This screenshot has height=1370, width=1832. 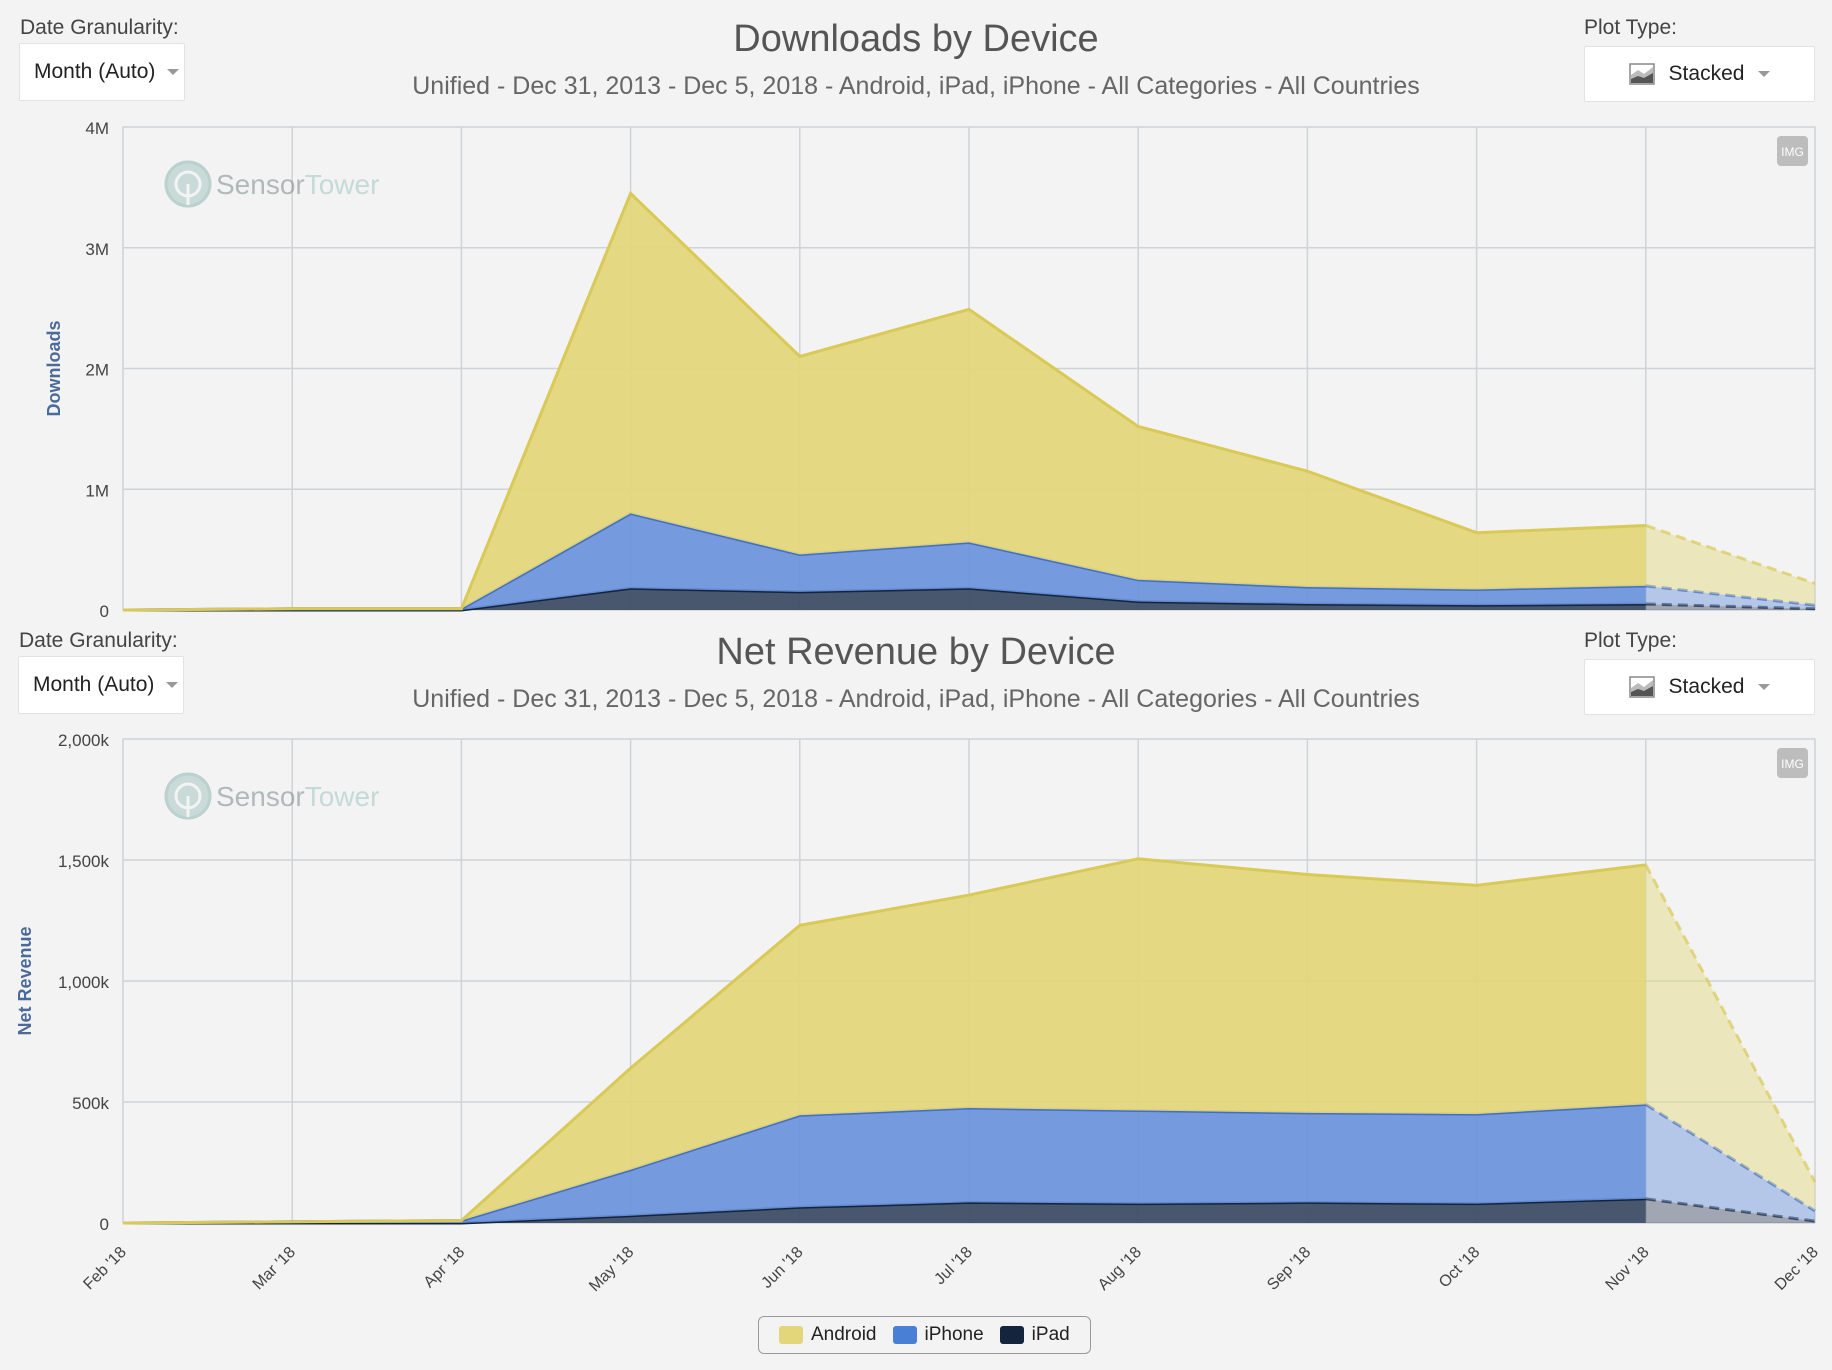 What do you see at coordinates (916, 652) in the screenshot?
I see `chart-title: Net Revenue by Device` at bounding box center [916, 652].